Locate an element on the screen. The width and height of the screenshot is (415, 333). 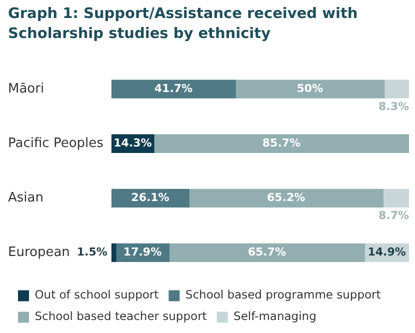
legend-label: Self-managing is located at coordinates (275, 316).